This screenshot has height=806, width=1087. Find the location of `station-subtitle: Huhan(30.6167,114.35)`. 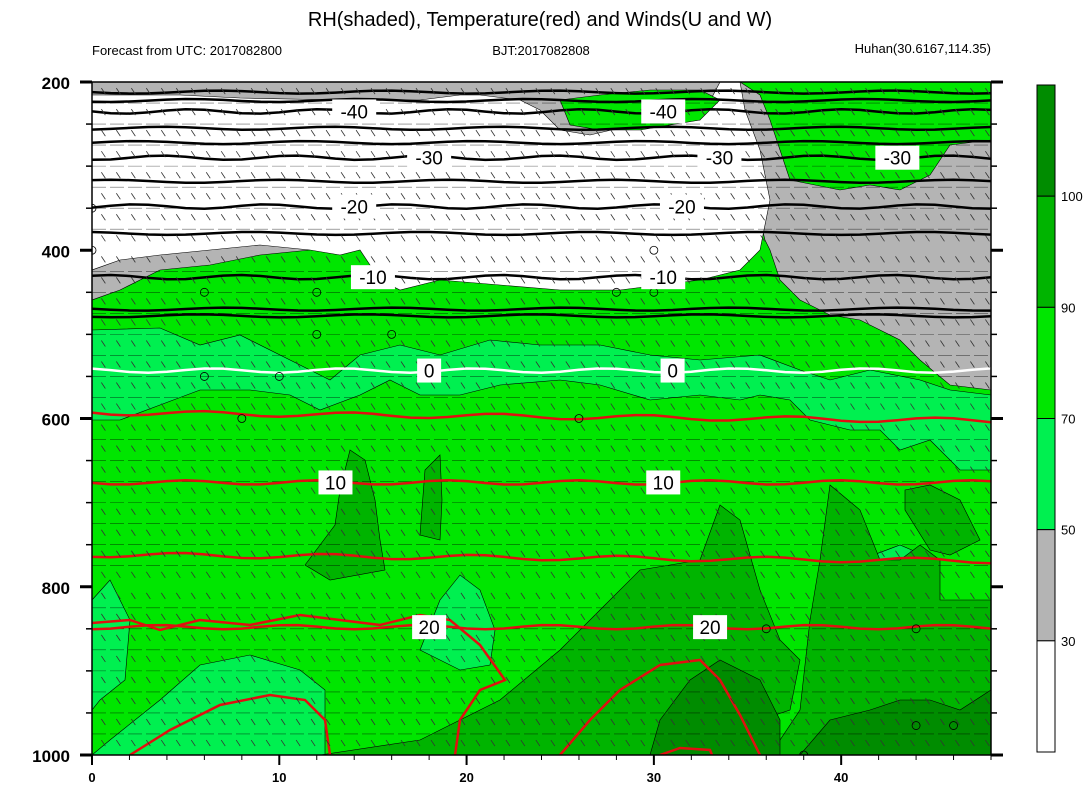

station-subtitle: Huhan(30.6167,114.35) is located at coordinates (923, 48).